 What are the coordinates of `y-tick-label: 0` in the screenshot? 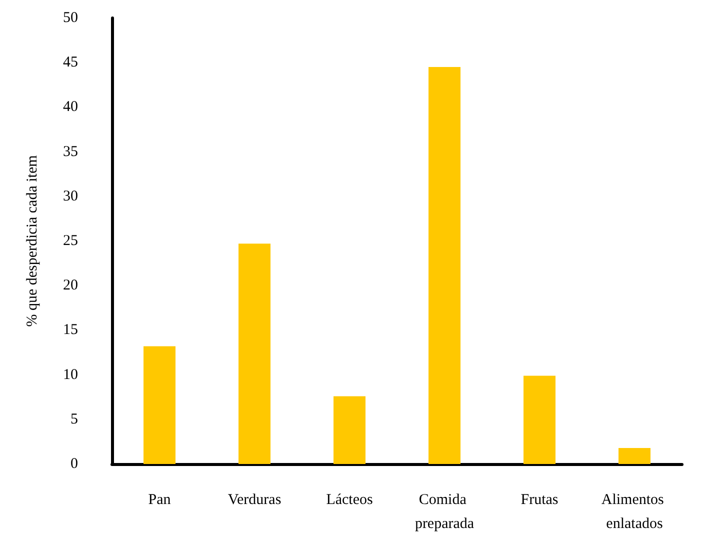 It's located at (74, 464).